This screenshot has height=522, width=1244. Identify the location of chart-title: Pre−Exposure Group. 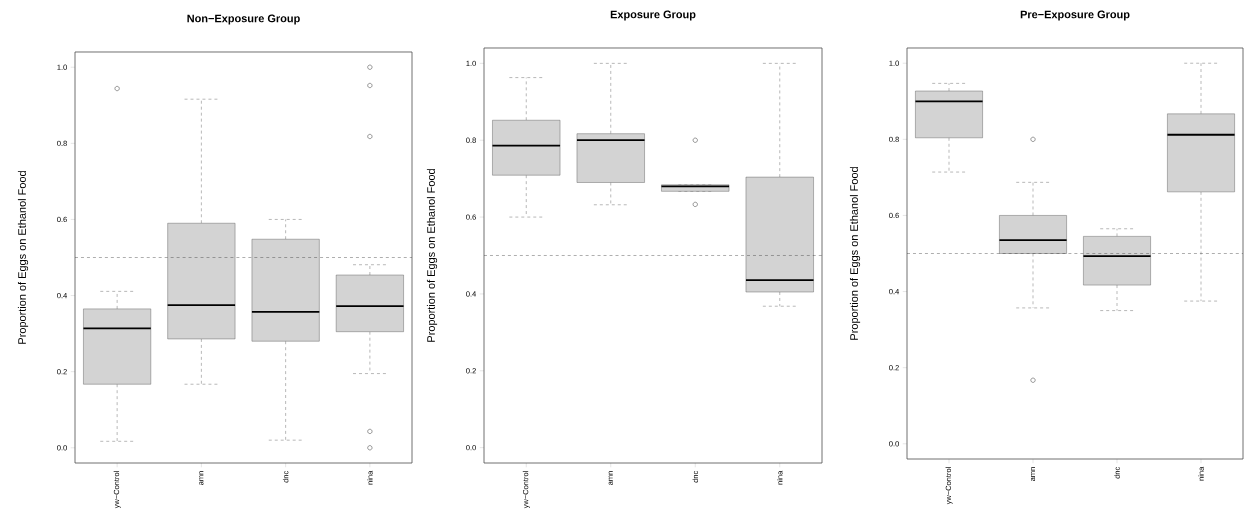
(1075, 15).